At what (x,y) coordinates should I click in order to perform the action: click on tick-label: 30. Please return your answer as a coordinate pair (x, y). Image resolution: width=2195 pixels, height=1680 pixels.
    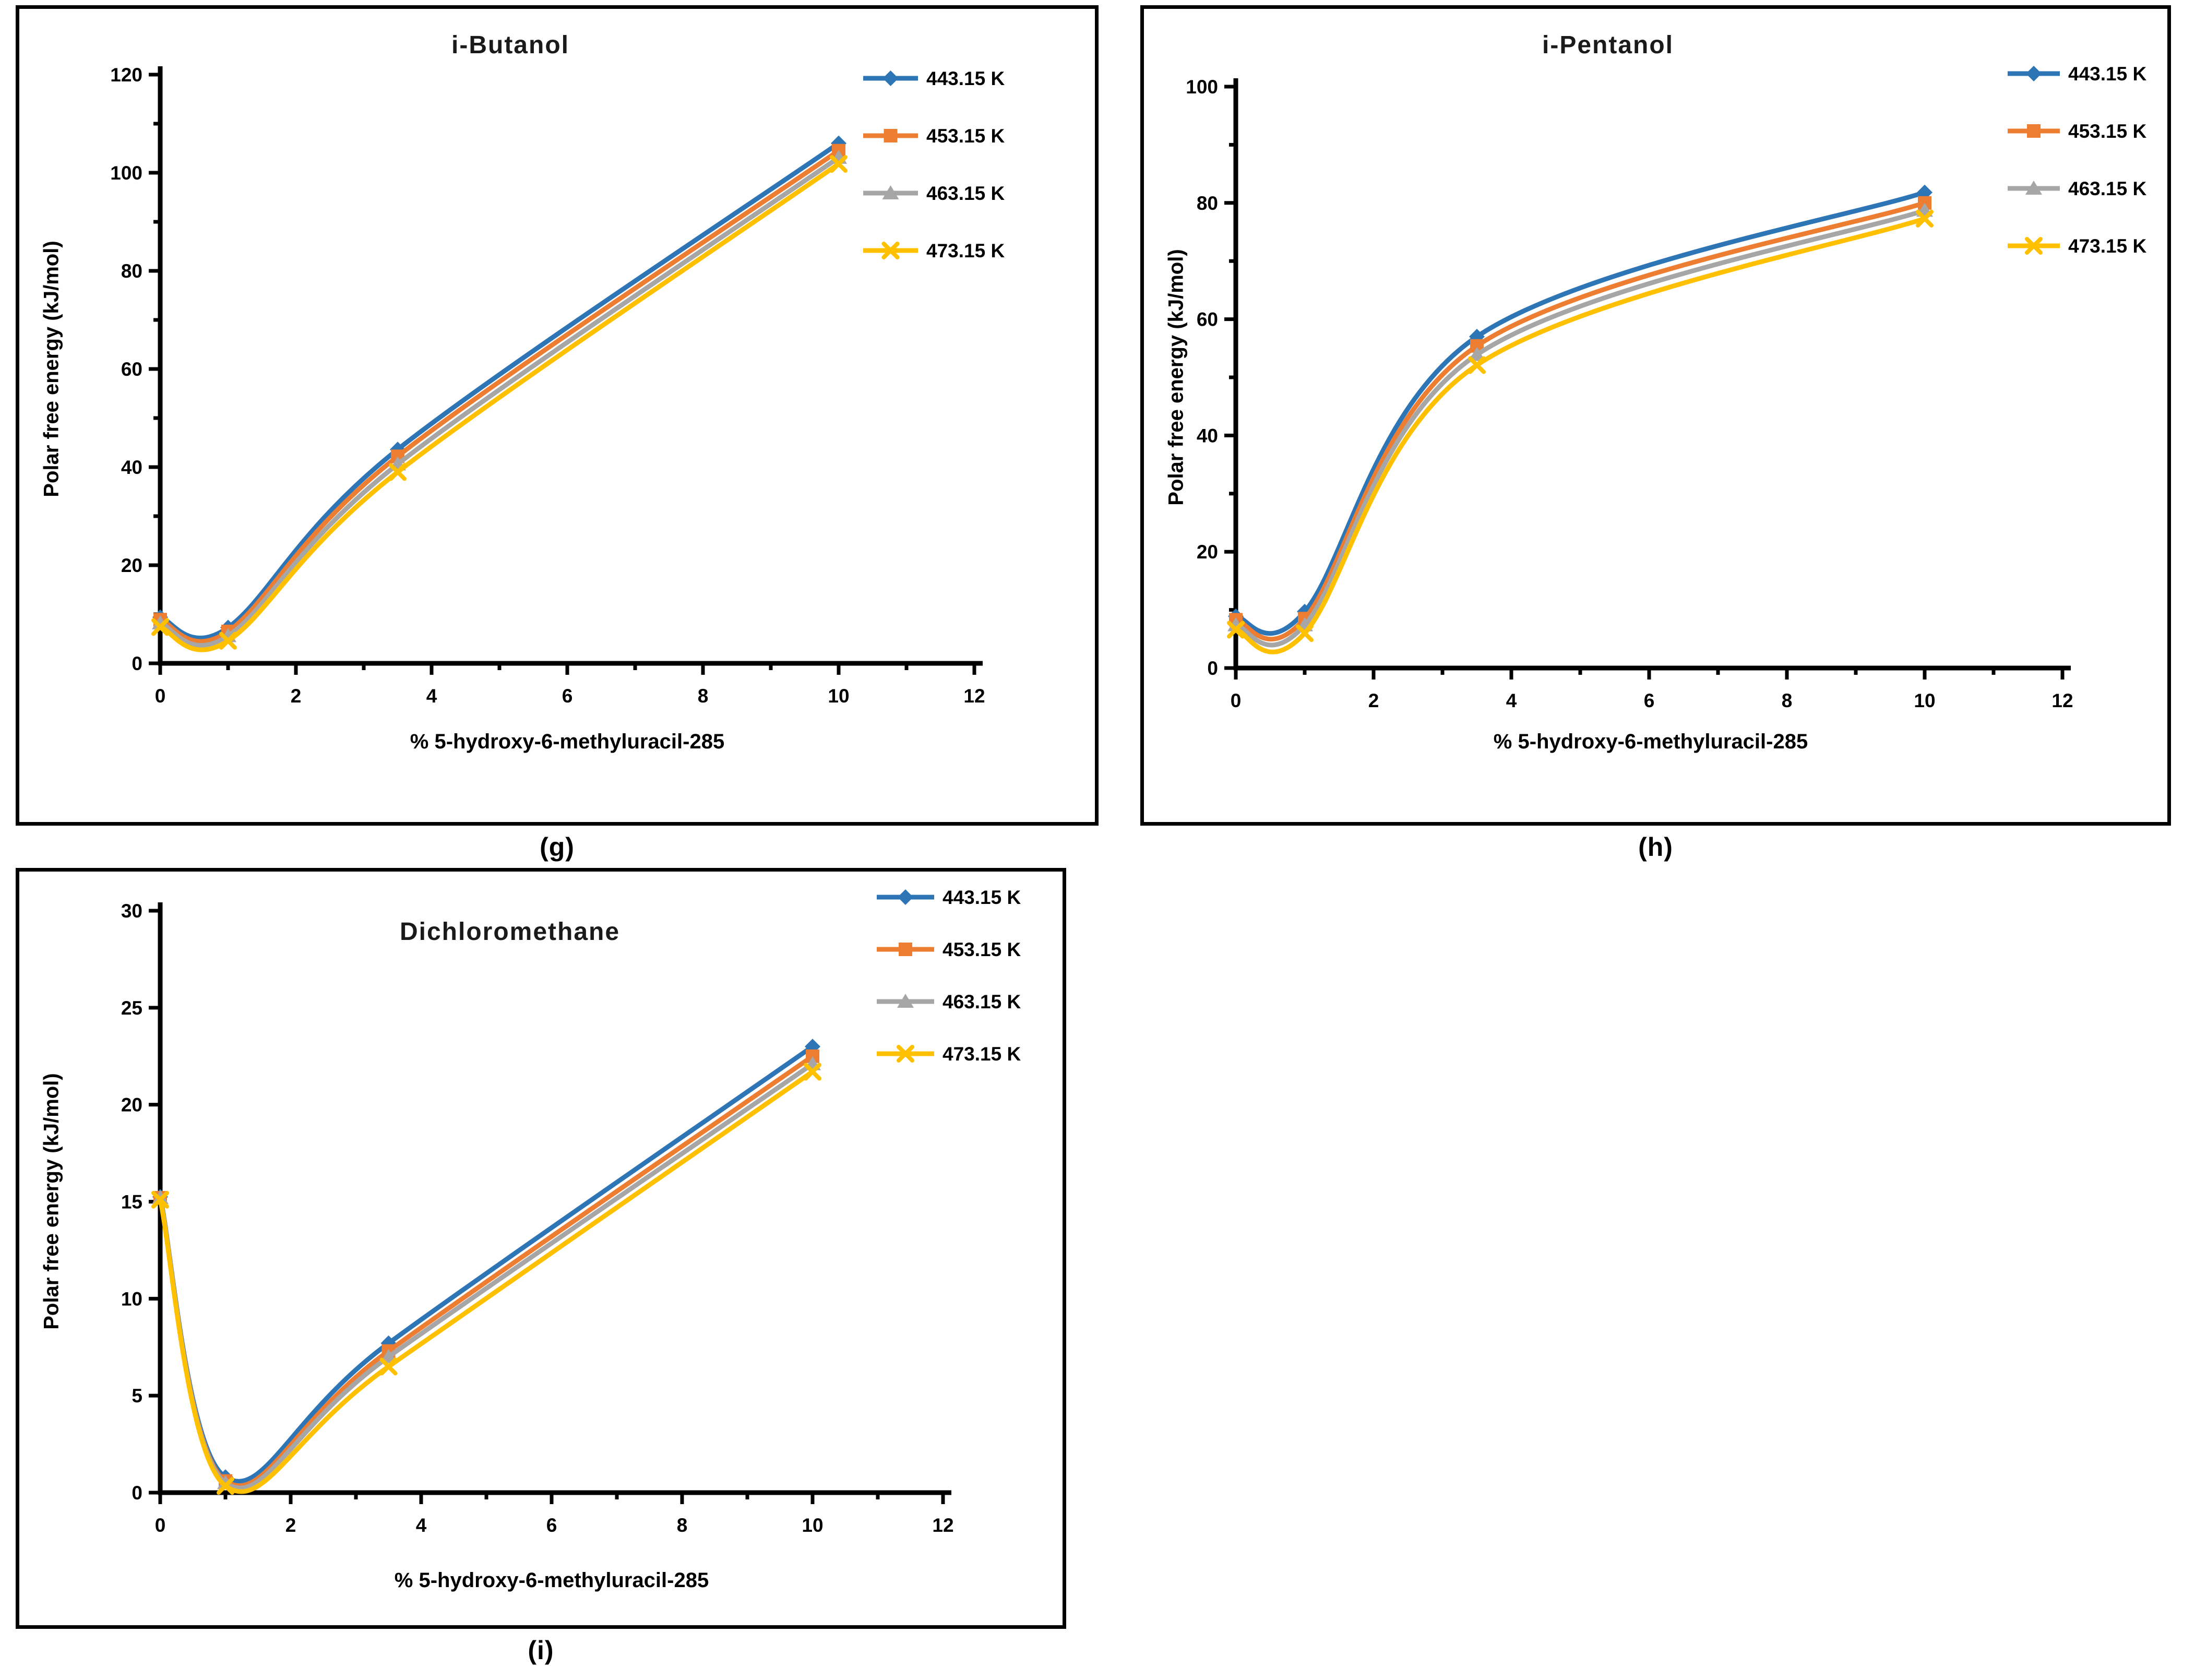
    Looking at the image, I should click on (131, 911).